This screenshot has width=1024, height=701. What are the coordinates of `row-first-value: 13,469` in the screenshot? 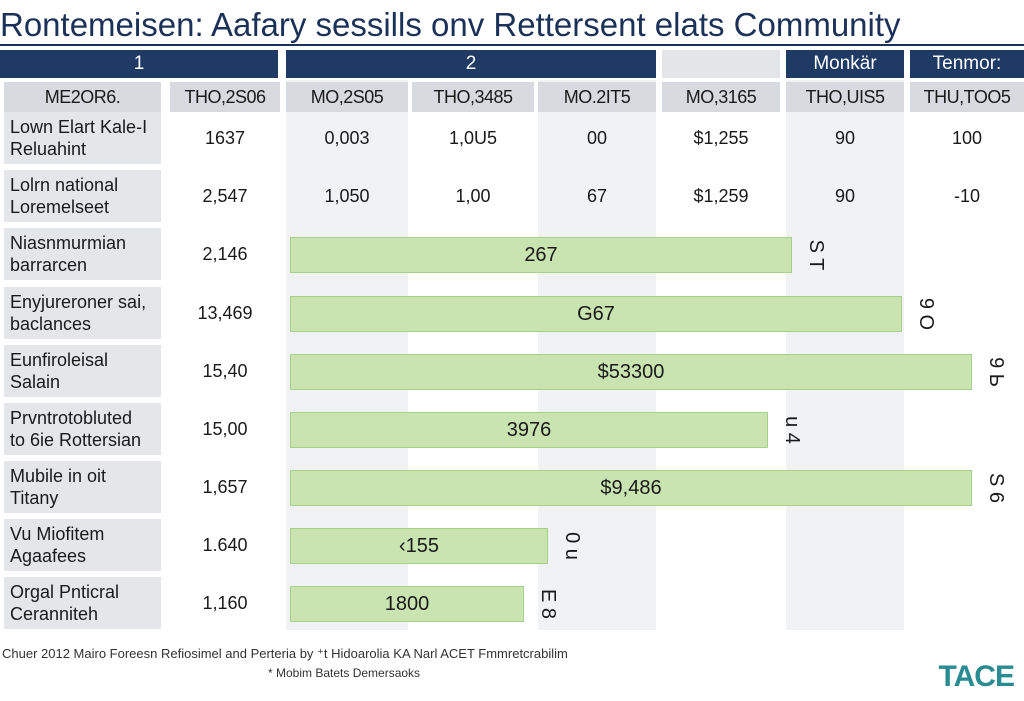 It's located at (225, 313).